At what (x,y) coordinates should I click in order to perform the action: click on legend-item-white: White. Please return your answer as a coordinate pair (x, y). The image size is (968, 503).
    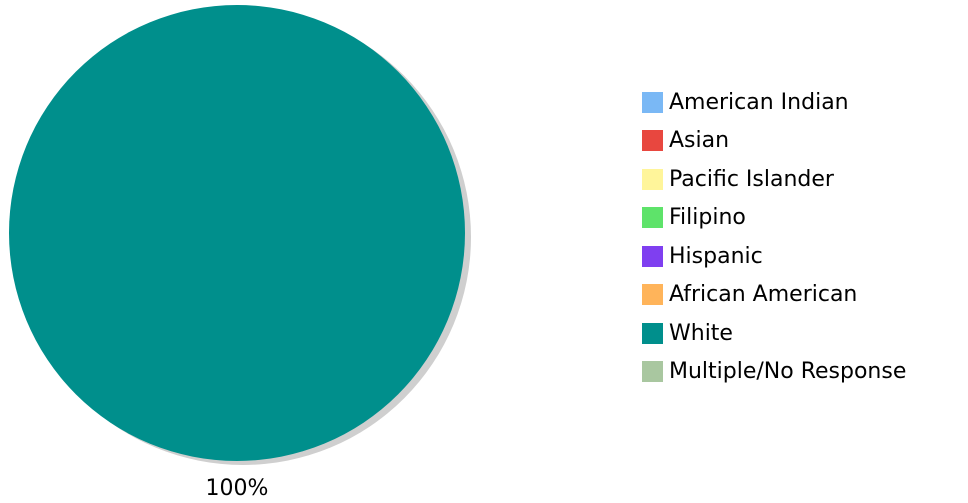
    Looking at the image, I should click on (774, 333).